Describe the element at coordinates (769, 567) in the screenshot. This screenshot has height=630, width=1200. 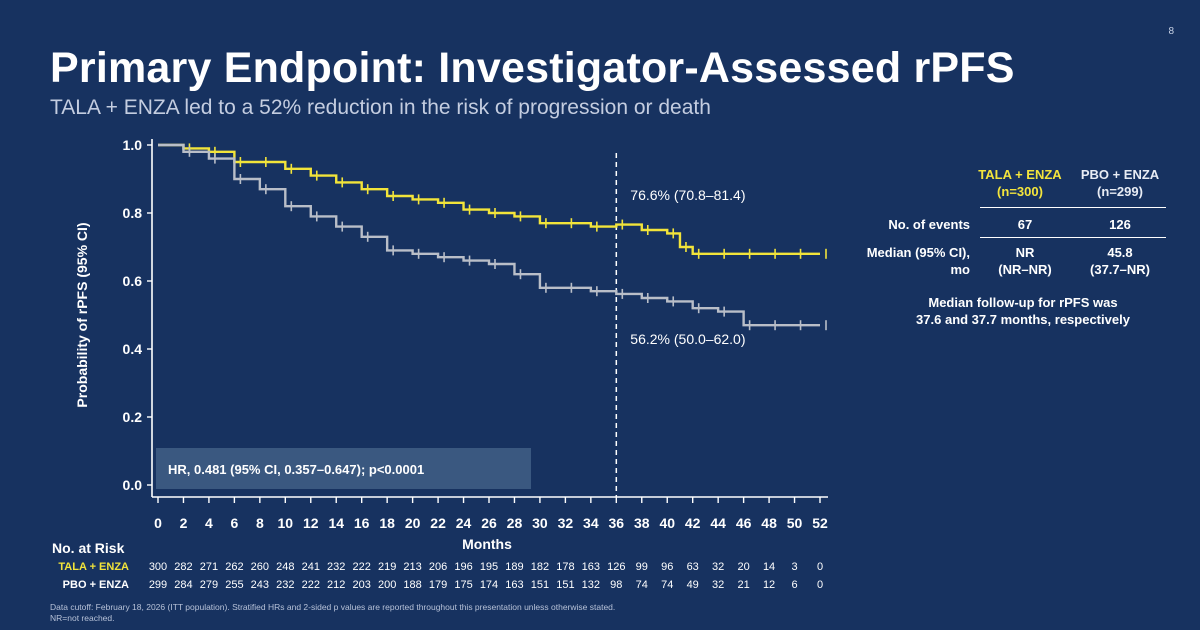
I see `risk-row-tala-enza-value: 14` at that location.